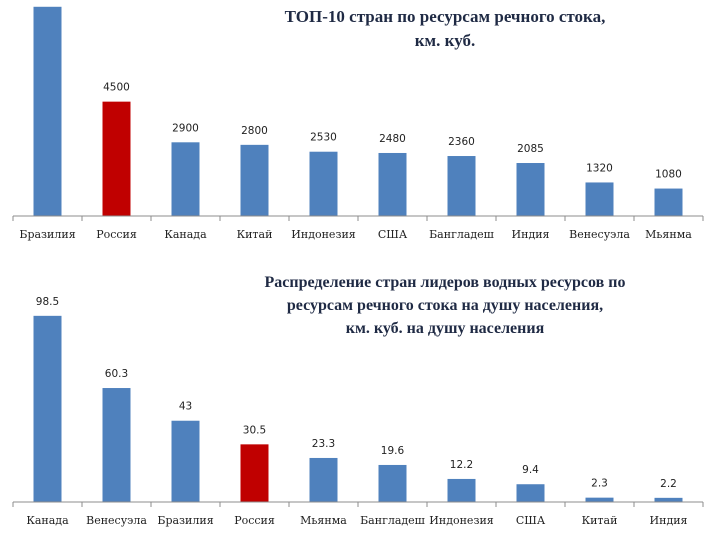 The image size is (720, 540). I want to click on chart-per-capita-value-label: 12.2, so click(461, 465).